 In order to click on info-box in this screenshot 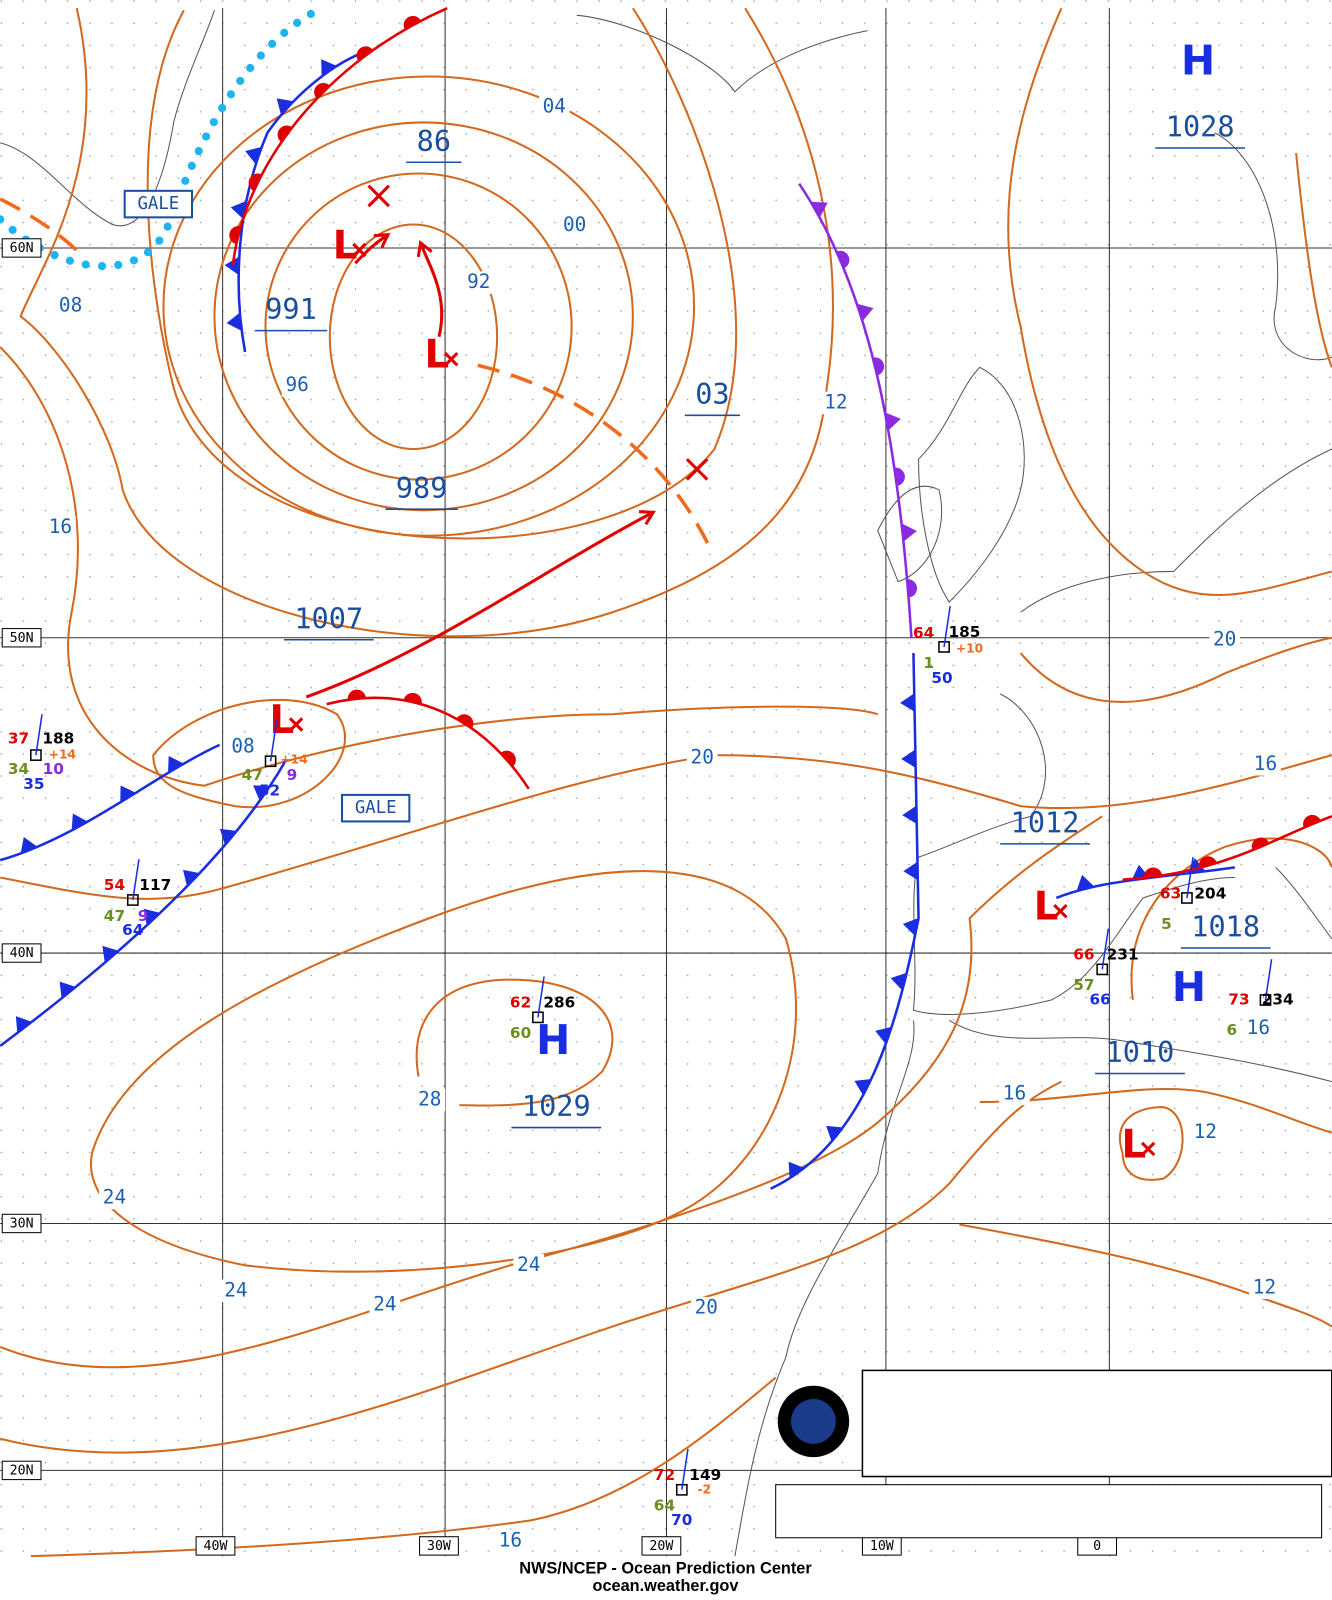, I will do `click(1096, 1423)`.